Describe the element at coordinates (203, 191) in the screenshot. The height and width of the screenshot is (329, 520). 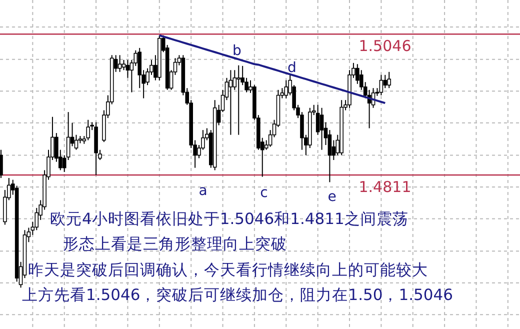
I see `annotation: a` at that location.